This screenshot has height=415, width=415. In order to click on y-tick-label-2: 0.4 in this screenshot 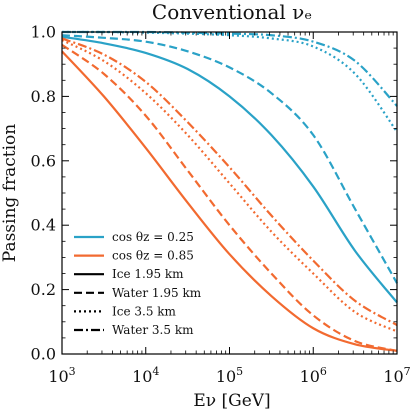, I will do `click(43, 225)`.